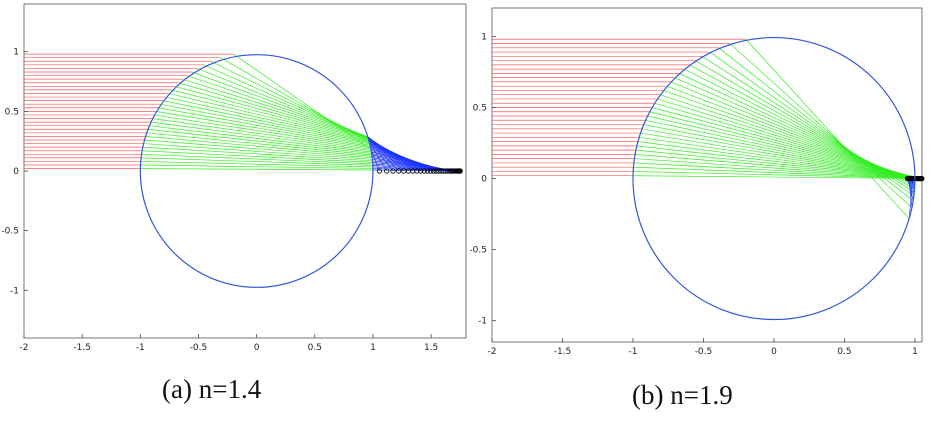 Image resolution: width=932 pixels, height=422 pixels. What do you see at coordinates (212, 389) in the screenshot?
I see `caption-a: (a) n=1.4` at bounding box center [212, 389].